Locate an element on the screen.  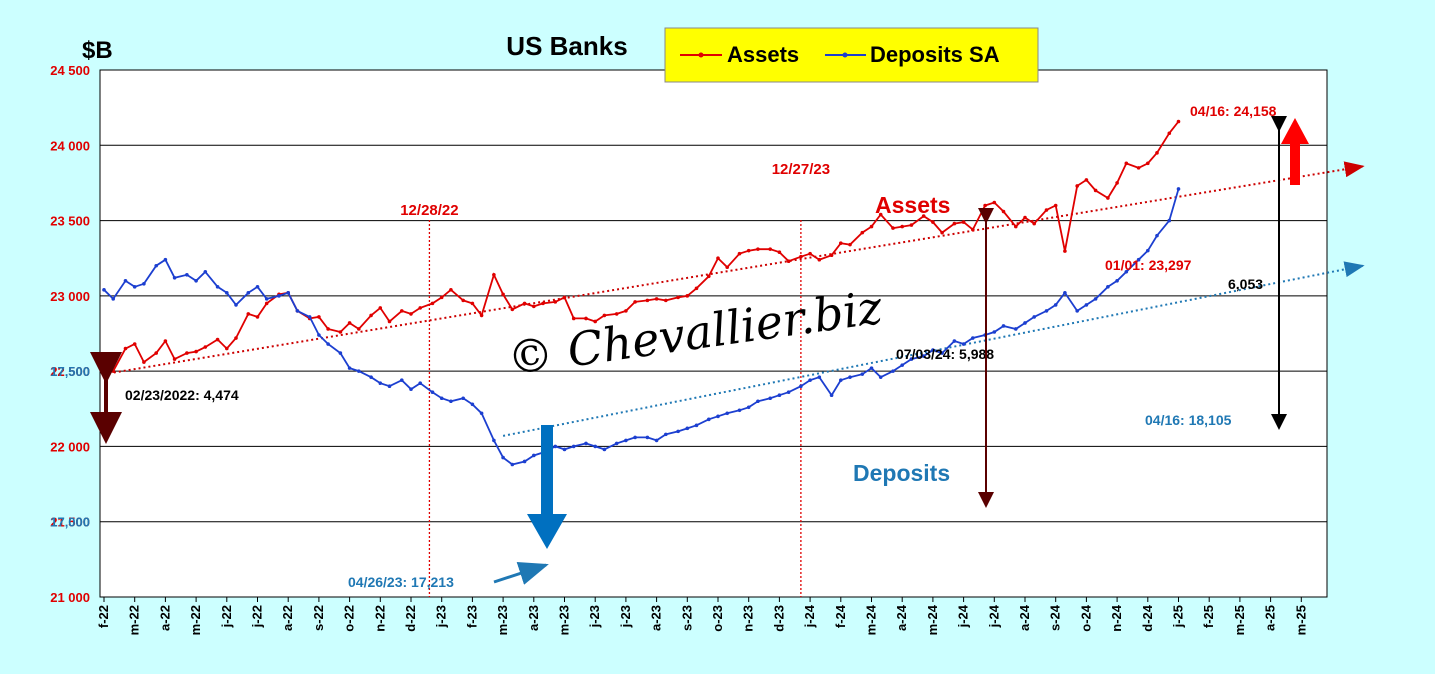
legend: Assets Deposits SA is located at coordinates (851, 55).